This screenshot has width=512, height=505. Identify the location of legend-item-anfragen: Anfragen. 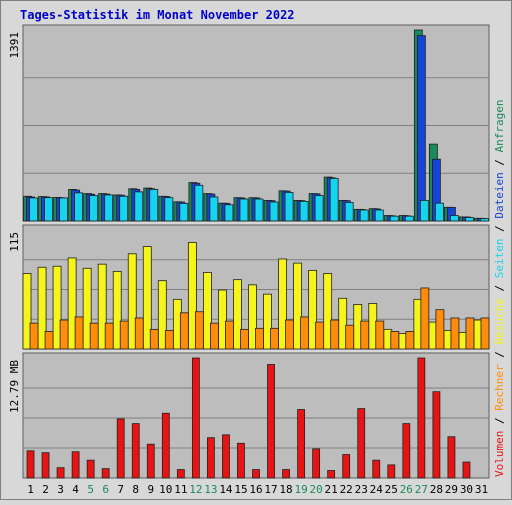
(499, 125).